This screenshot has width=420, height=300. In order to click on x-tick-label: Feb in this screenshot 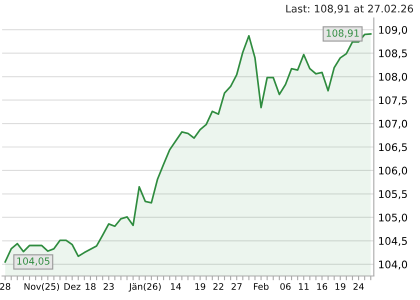, I will do `click(261, 286)`.